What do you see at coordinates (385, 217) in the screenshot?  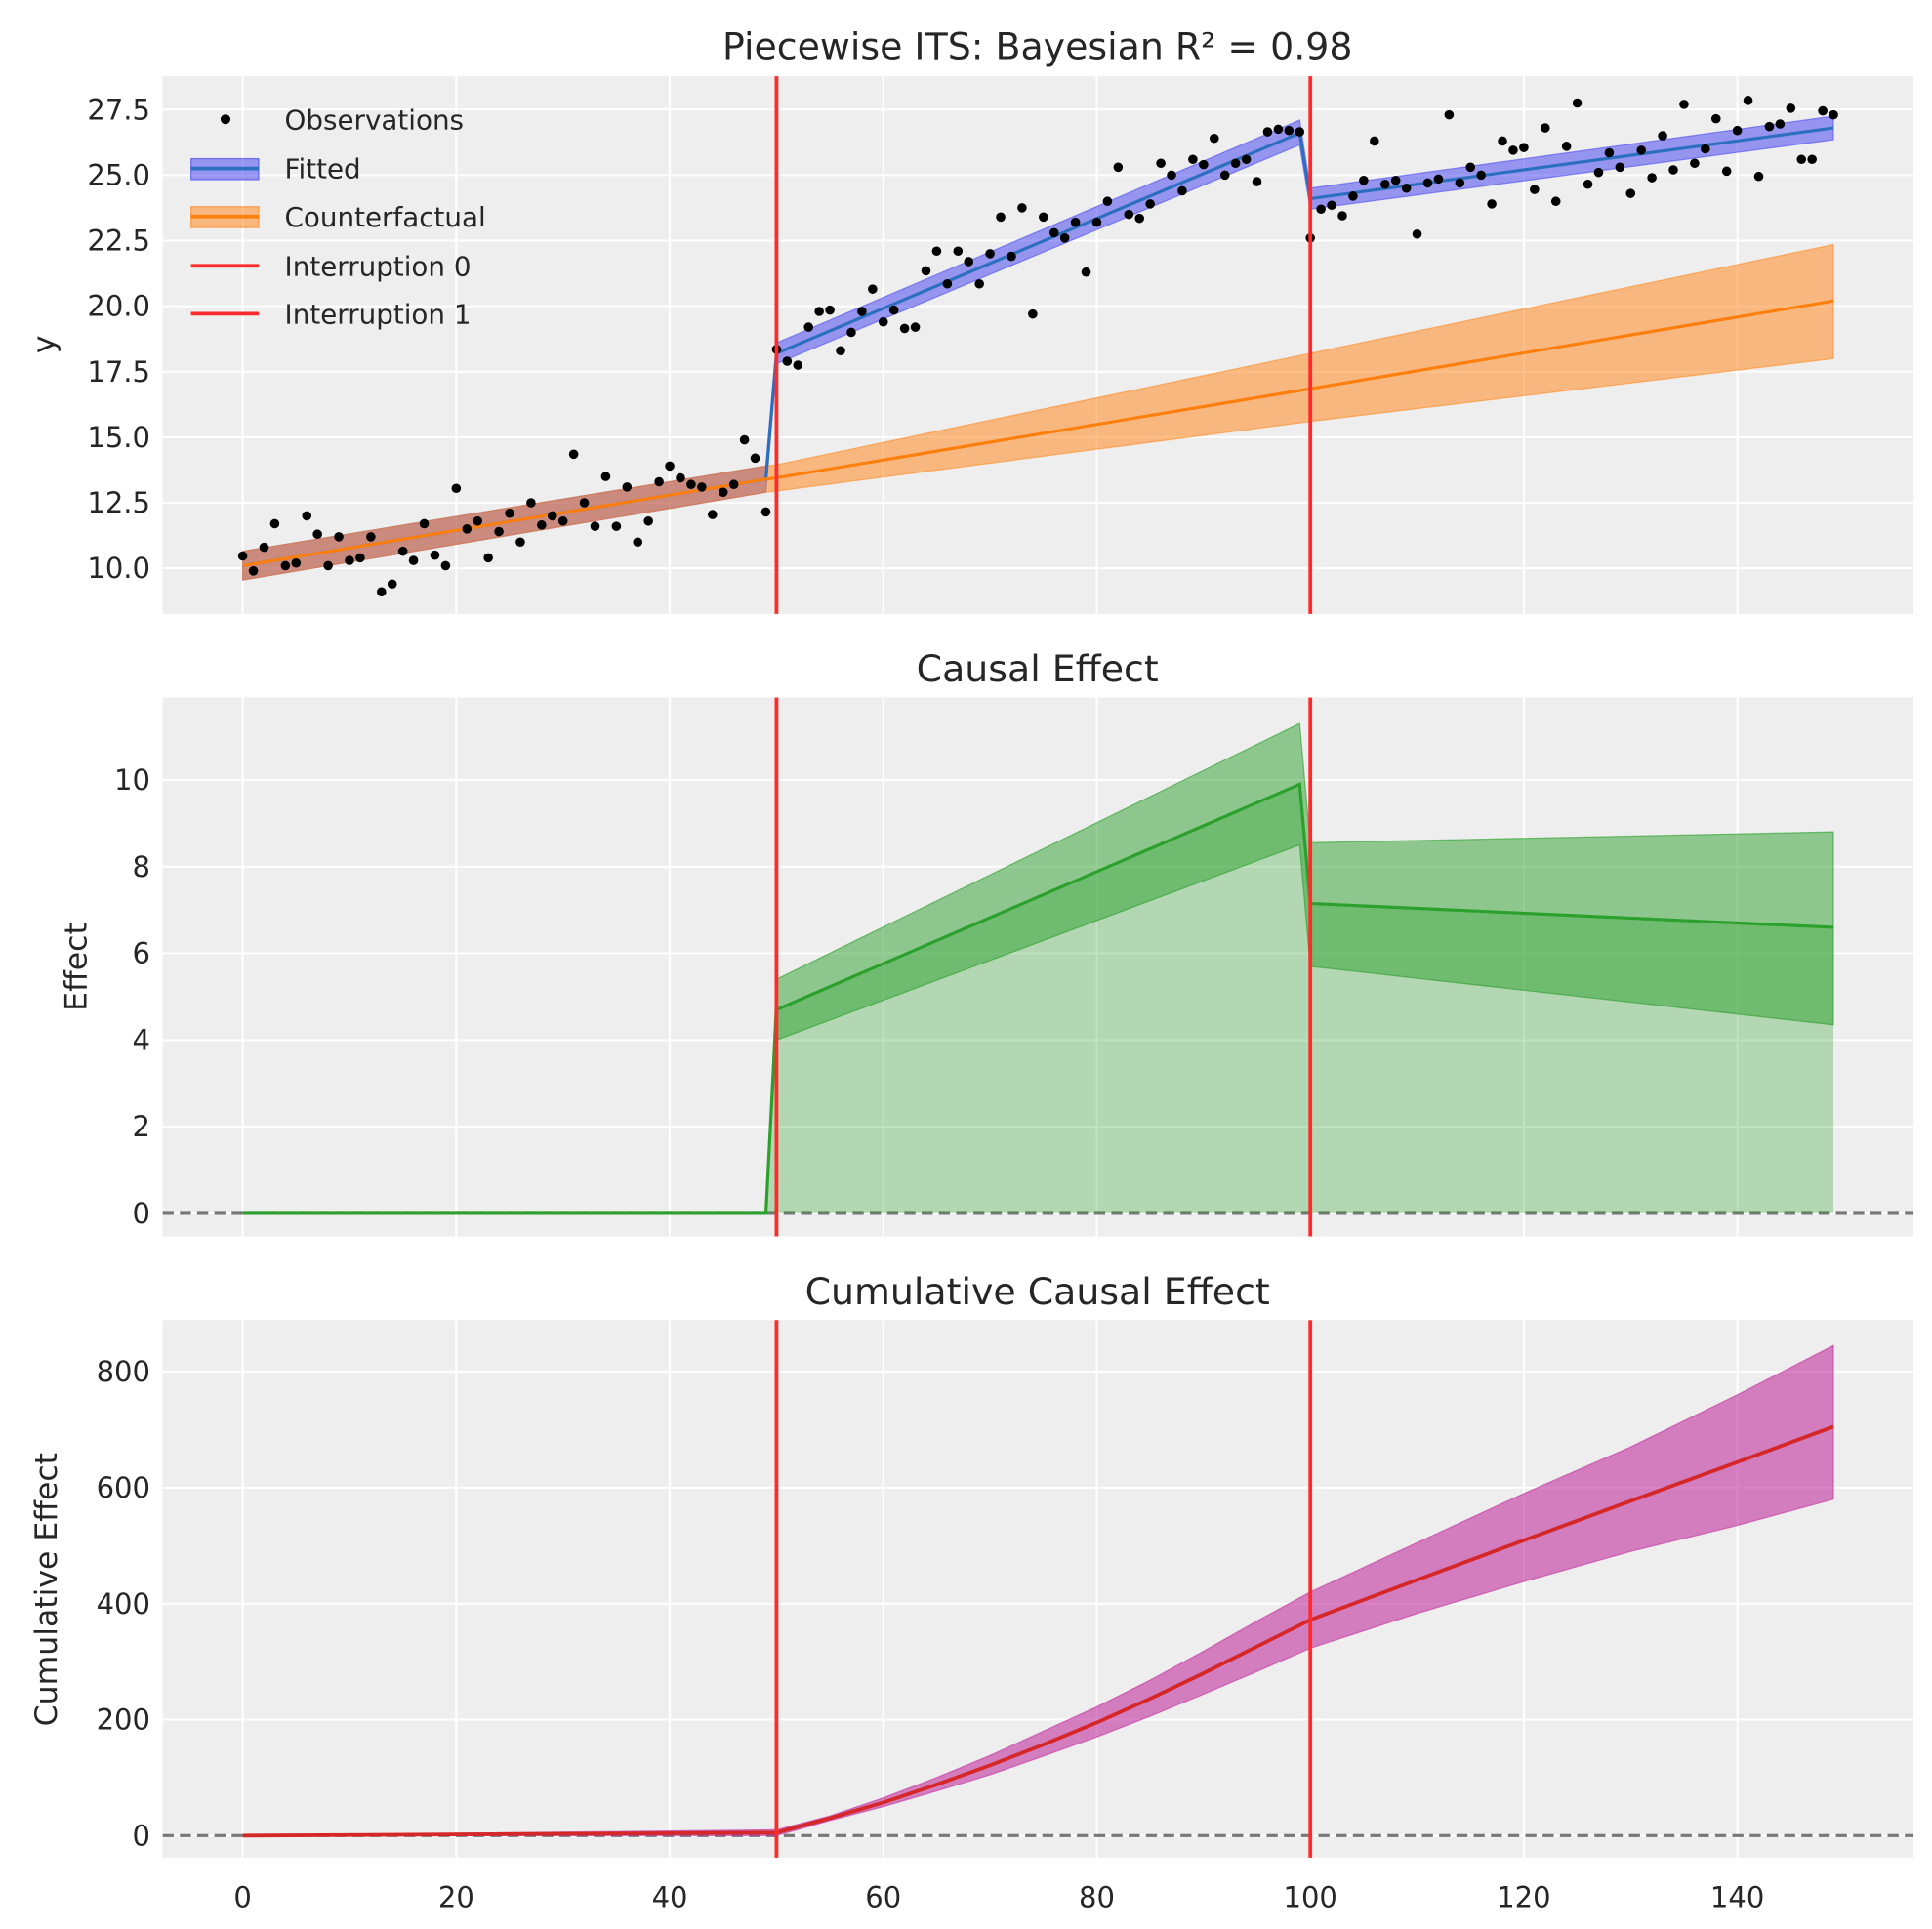 I see `legend-counterfactual-label: Counterfactual` at bounding box center [385, 217].